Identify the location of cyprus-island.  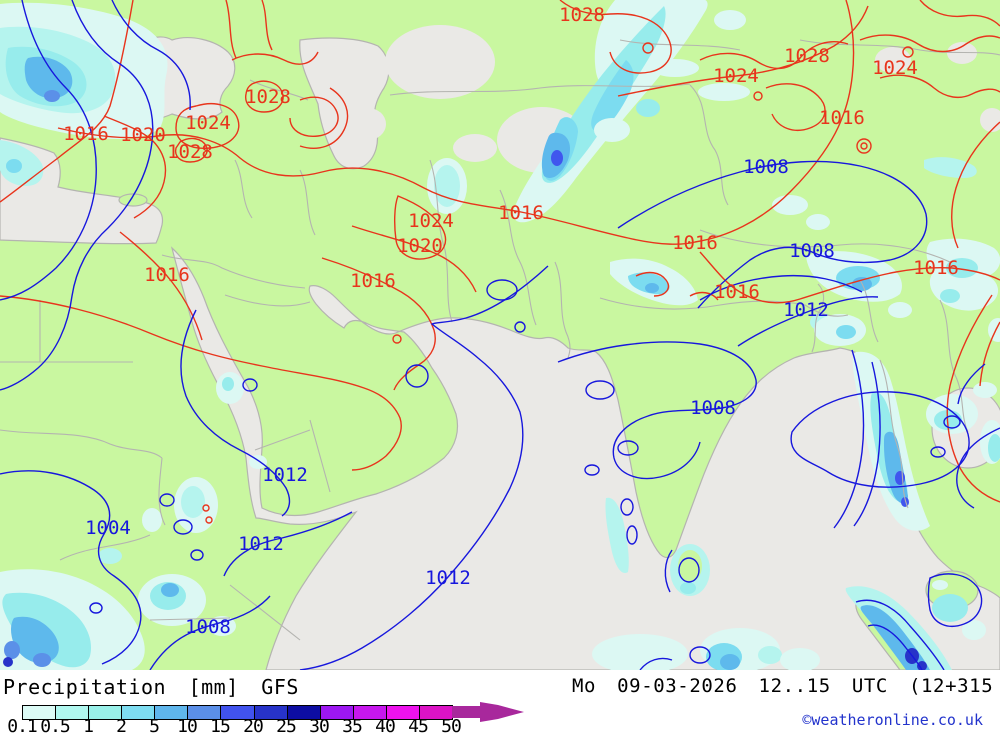
(133, 200).